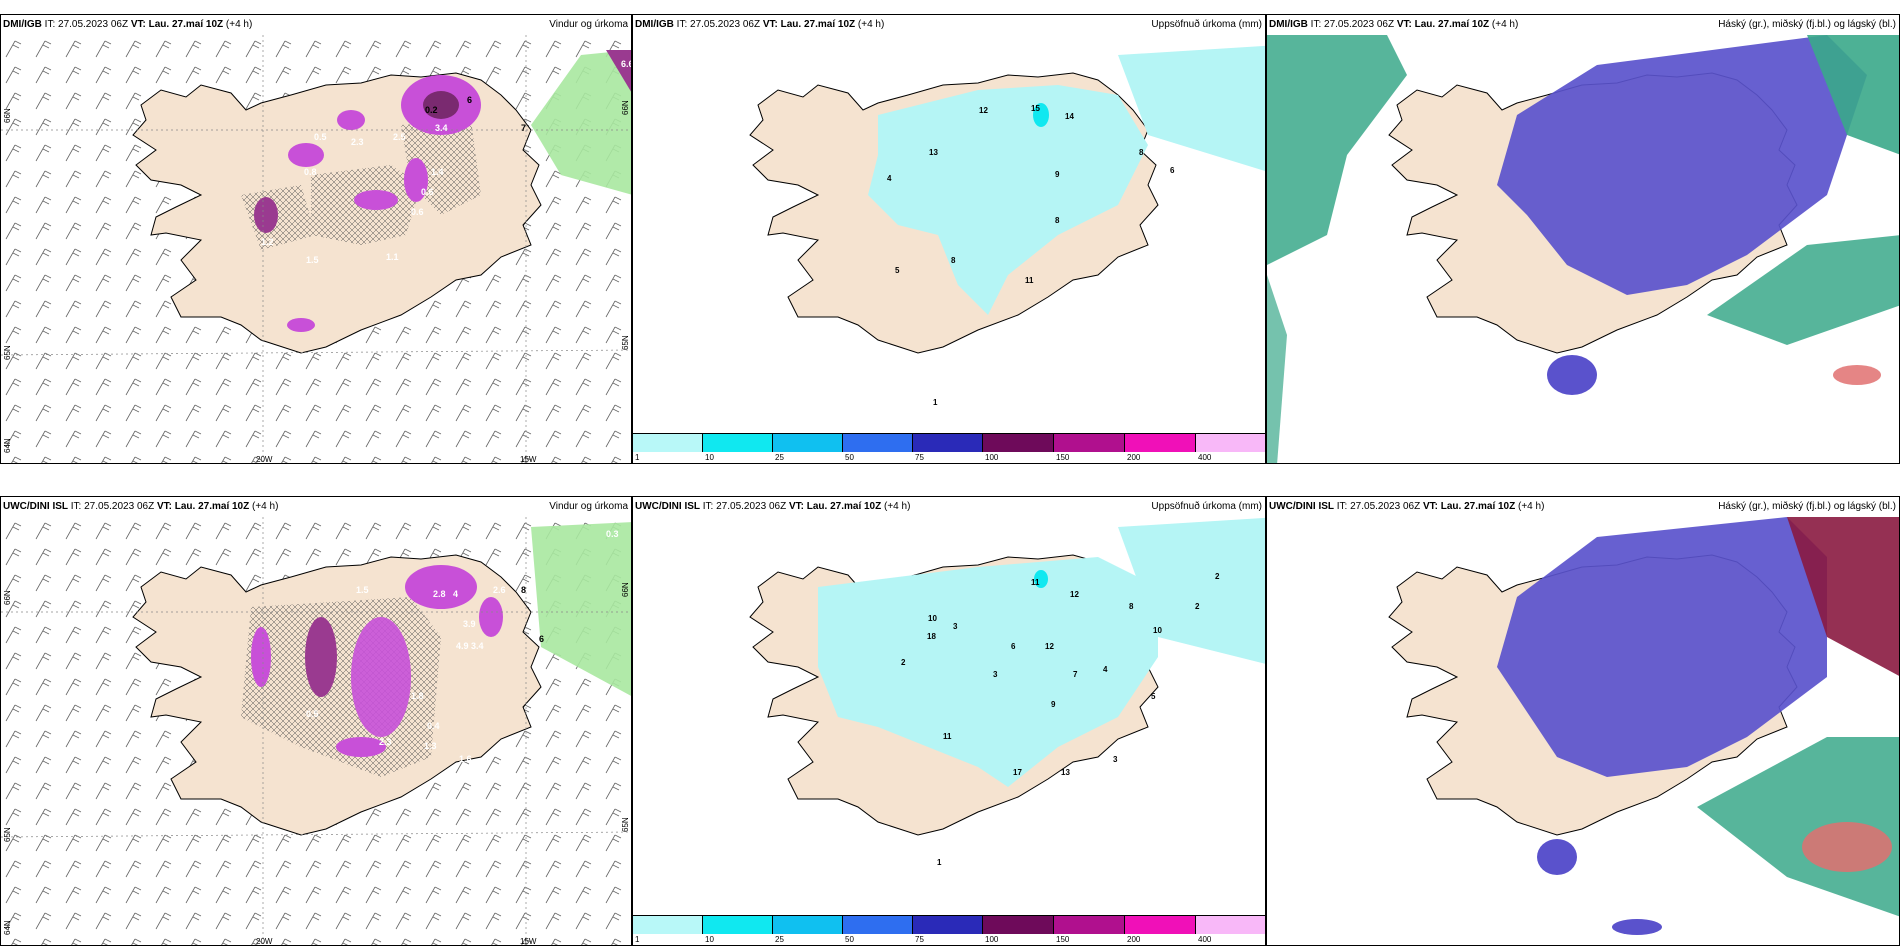 The height and width of the screenshot is (950, 1900). What do you see at coordinates (417, 696) in the screenshot?
I see `precip-value: 1.8` at bounding box center [417, 696].